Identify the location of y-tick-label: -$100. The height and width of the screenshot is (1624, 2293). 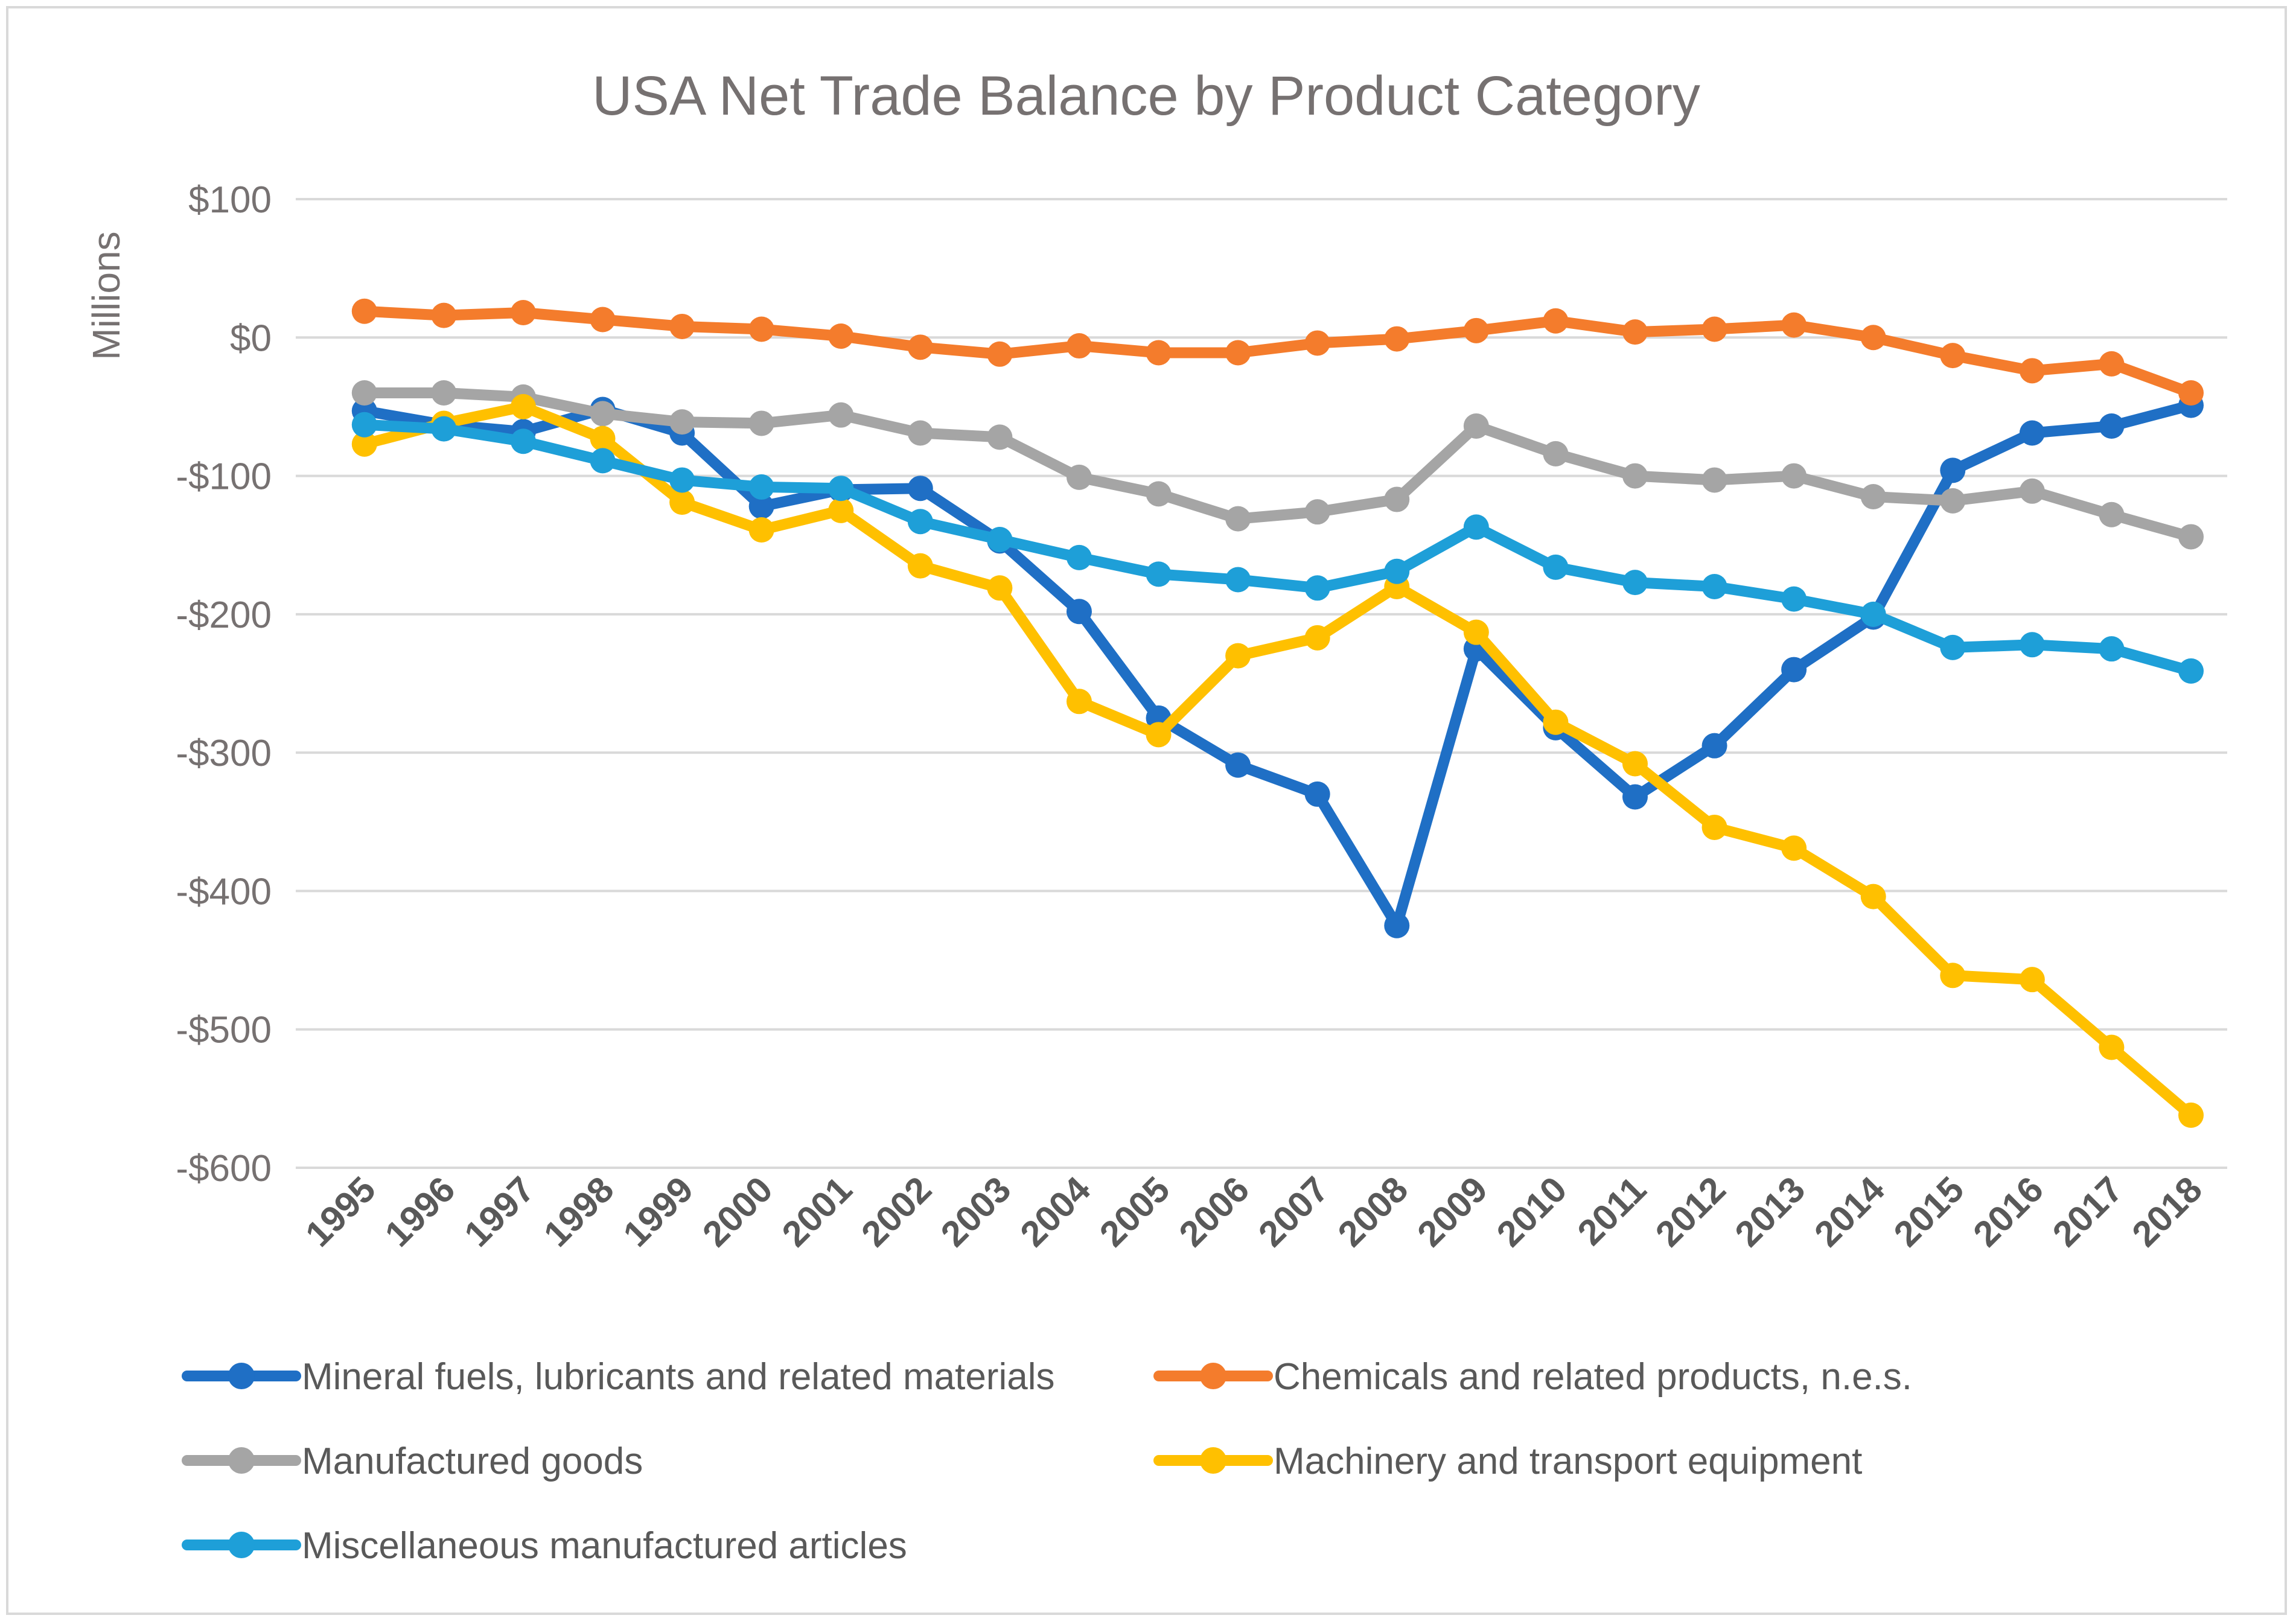
(224, 477).